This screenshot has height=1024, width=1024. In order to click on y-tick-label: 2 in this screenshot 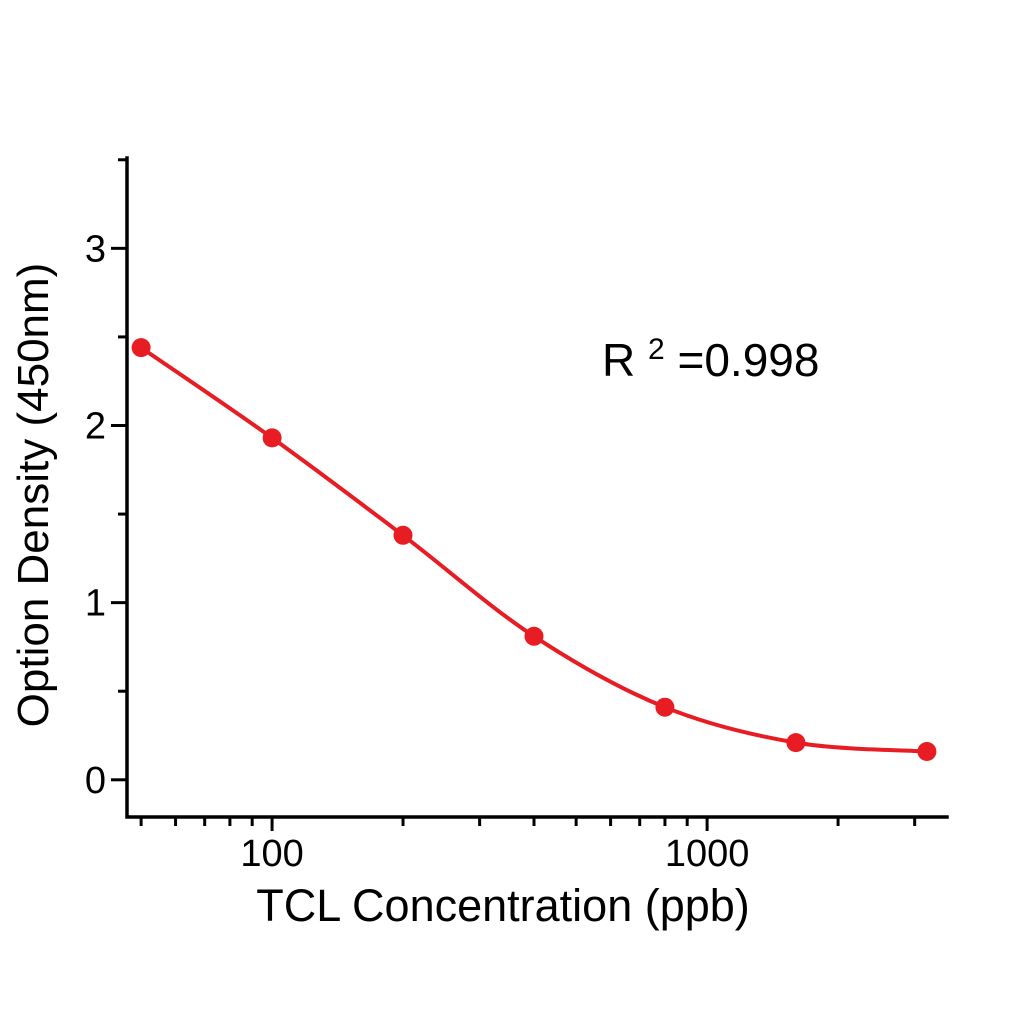, I will do `click(95, 426)`.